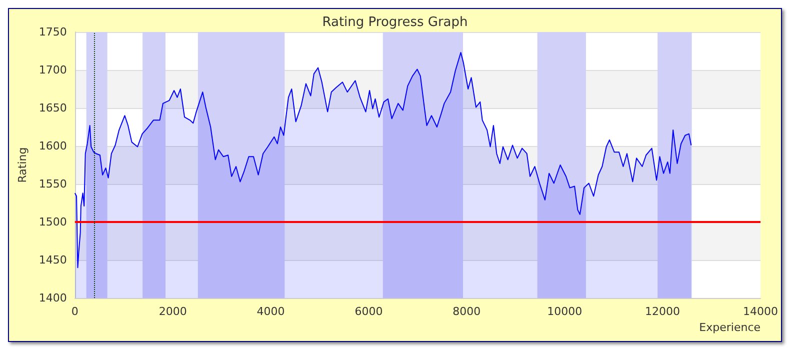  What do you see at coordinates (564, 311) in the screenshot?
I see `x-tick-label: 10000` at bounding box center [564, 311].